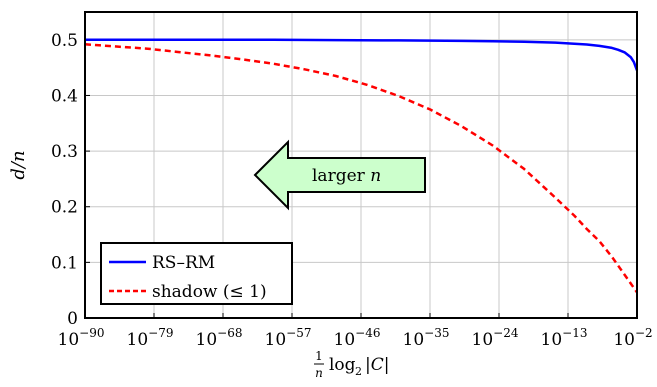  Describe the element at coordinates (342, 365) in the screenshot. I see `x-label-log: log` at that location.